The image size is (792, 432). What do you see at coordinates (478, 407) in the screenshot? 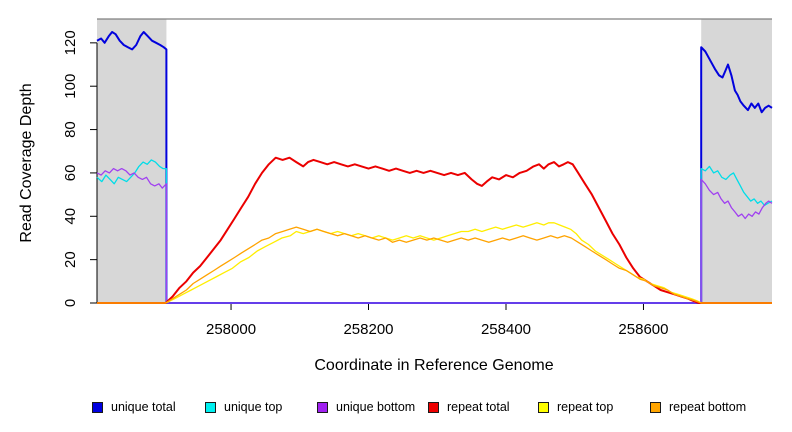
I see `legend-label: repeat total` at bounding box center [478, 407].